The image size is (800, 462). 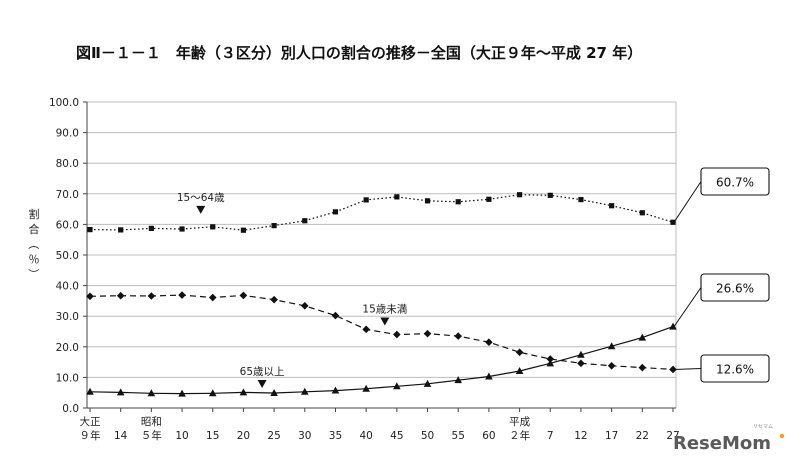 I want to click on y-axis-label-char: 割, so click(x=34, y=214).